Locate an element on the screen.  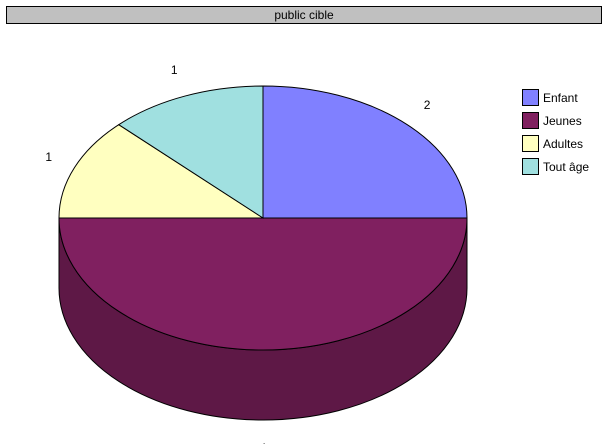
data-label-tout-âge: 1 is located at coordinates (174, 70).